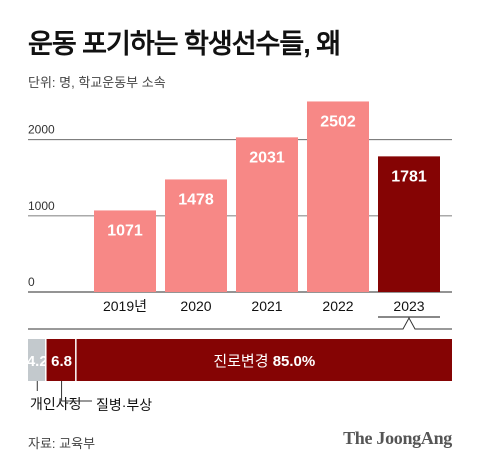  What do you see at coordinates (62, 443) in the screenshot?
I see `source-note: 자료: 교육부` at bounding box center [62, 443].